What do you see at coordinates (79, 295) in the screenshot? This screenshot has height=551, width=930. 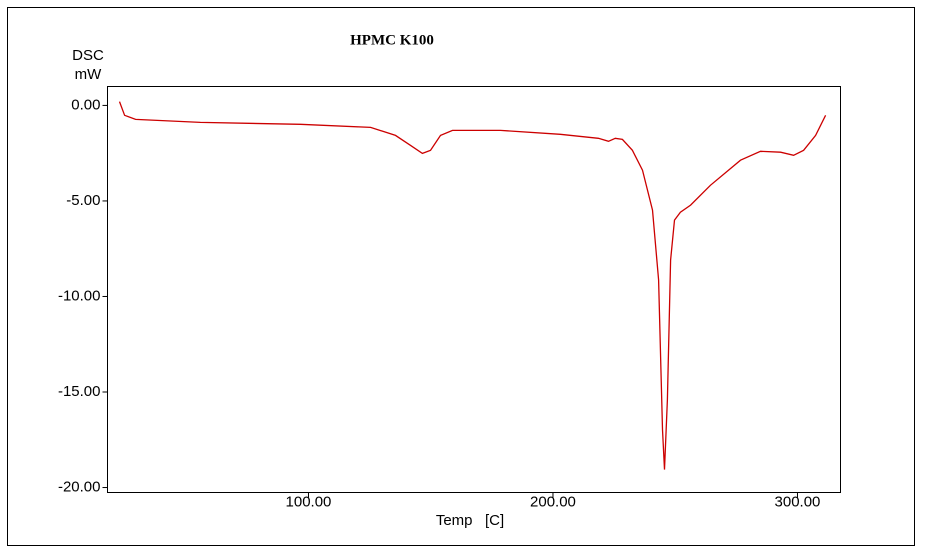 I see `y-tick-label: -10.00` at bounding box center [79, 295].